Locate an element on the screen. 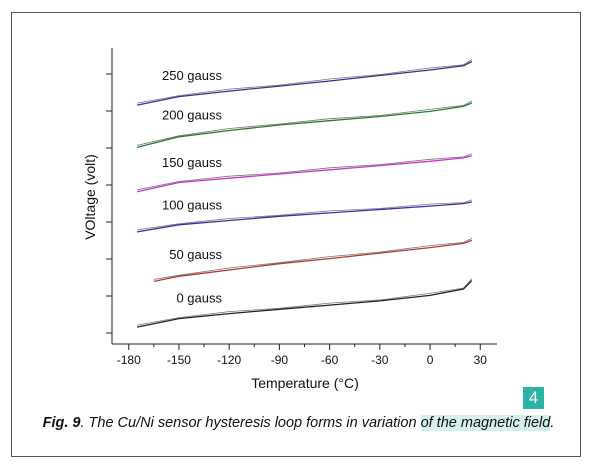 The width and height of the screenshot is (592, 465). series-label: 100 gauss is located at coordinates (192, 205).